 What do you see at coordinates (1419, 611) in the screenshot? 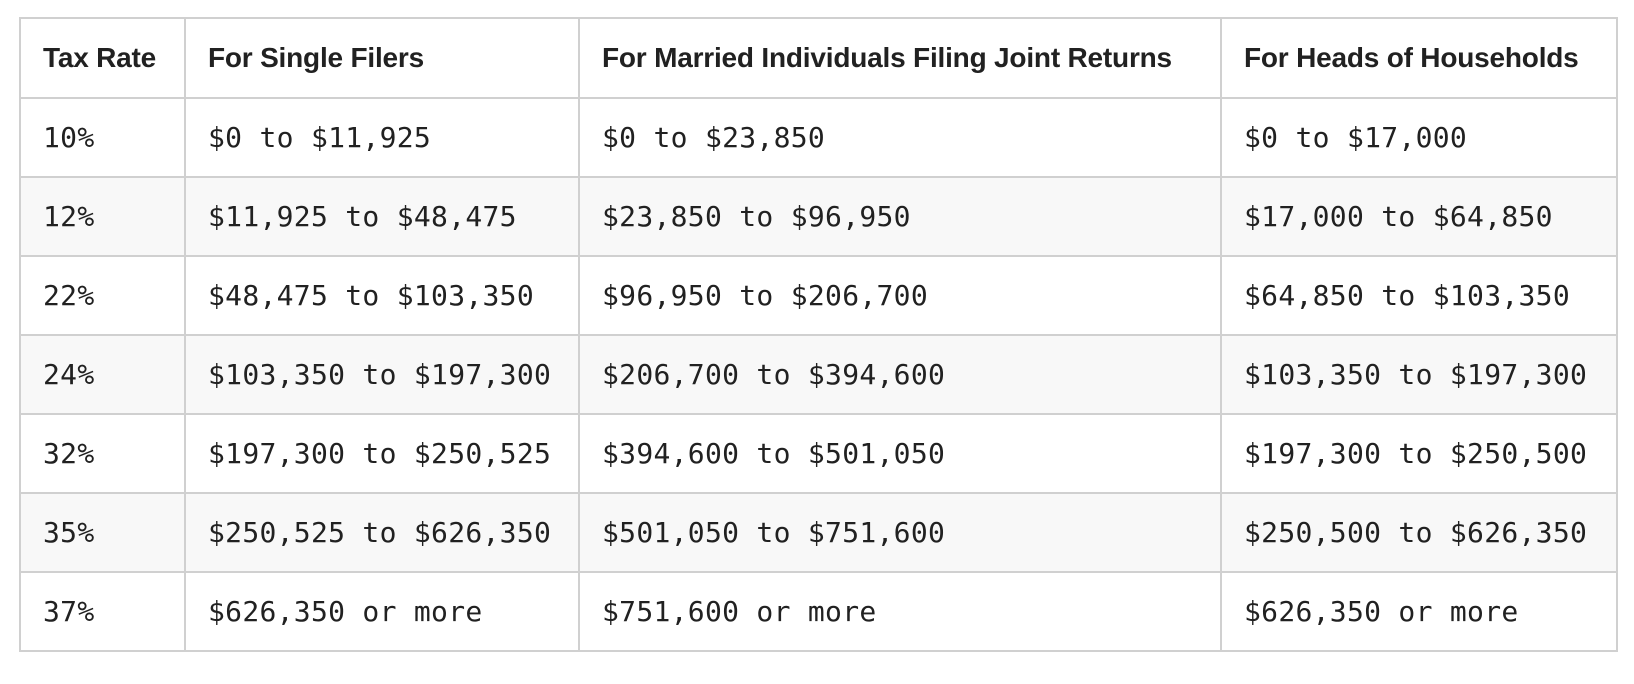
I see `cell-heads-of-households: $626,350 or more` at bounding box center [1419, 611].